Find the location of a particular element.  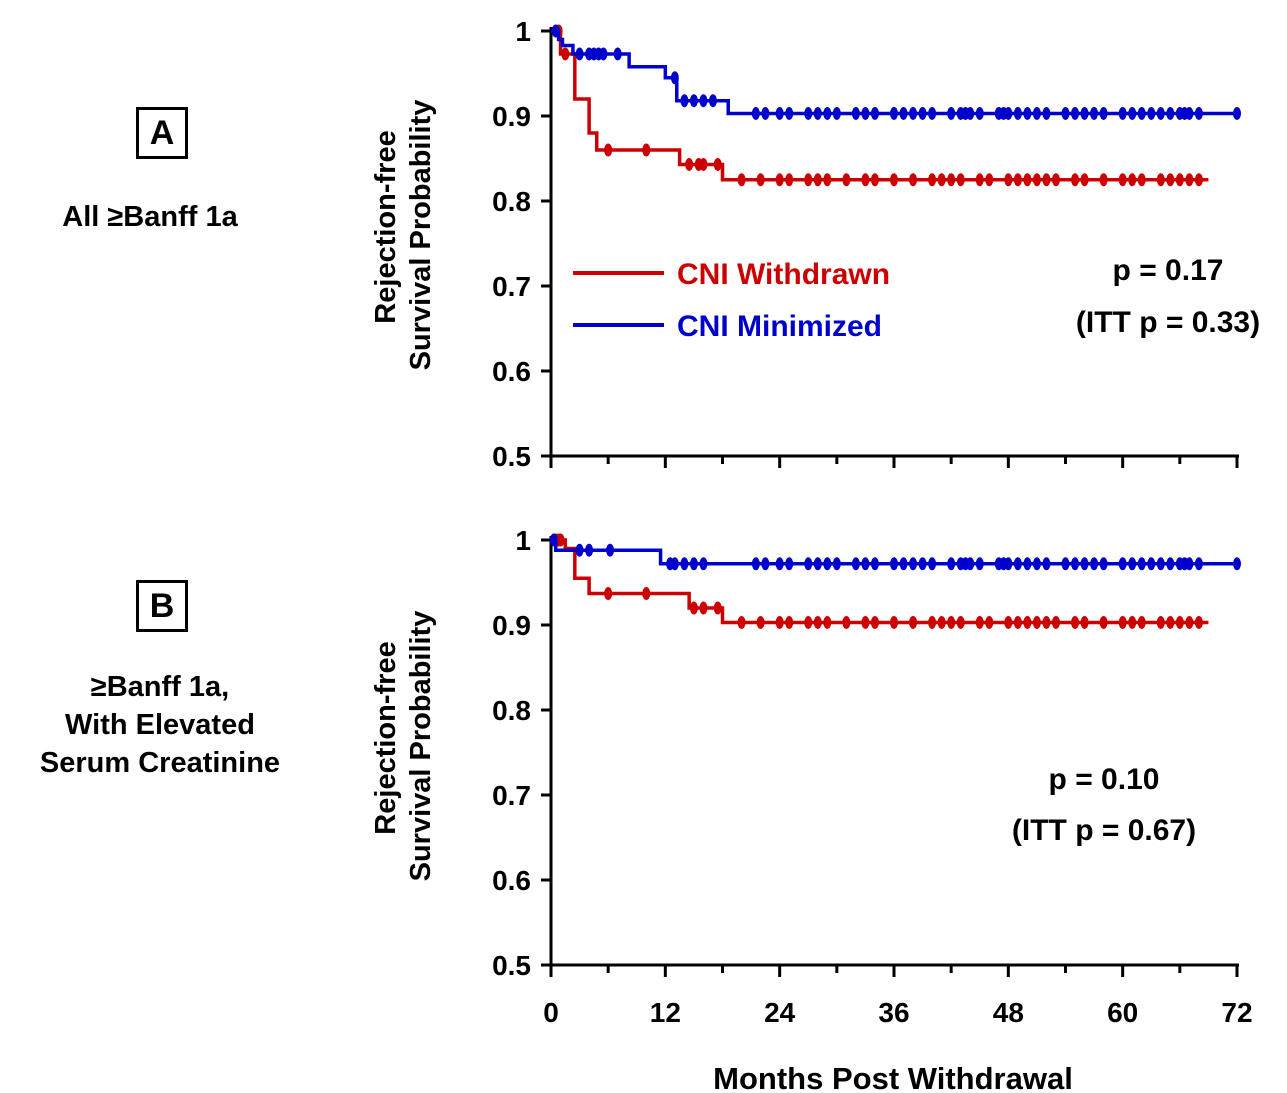

panel-b-y-tick-label: 0.7 is located at coordinates (511, 795).